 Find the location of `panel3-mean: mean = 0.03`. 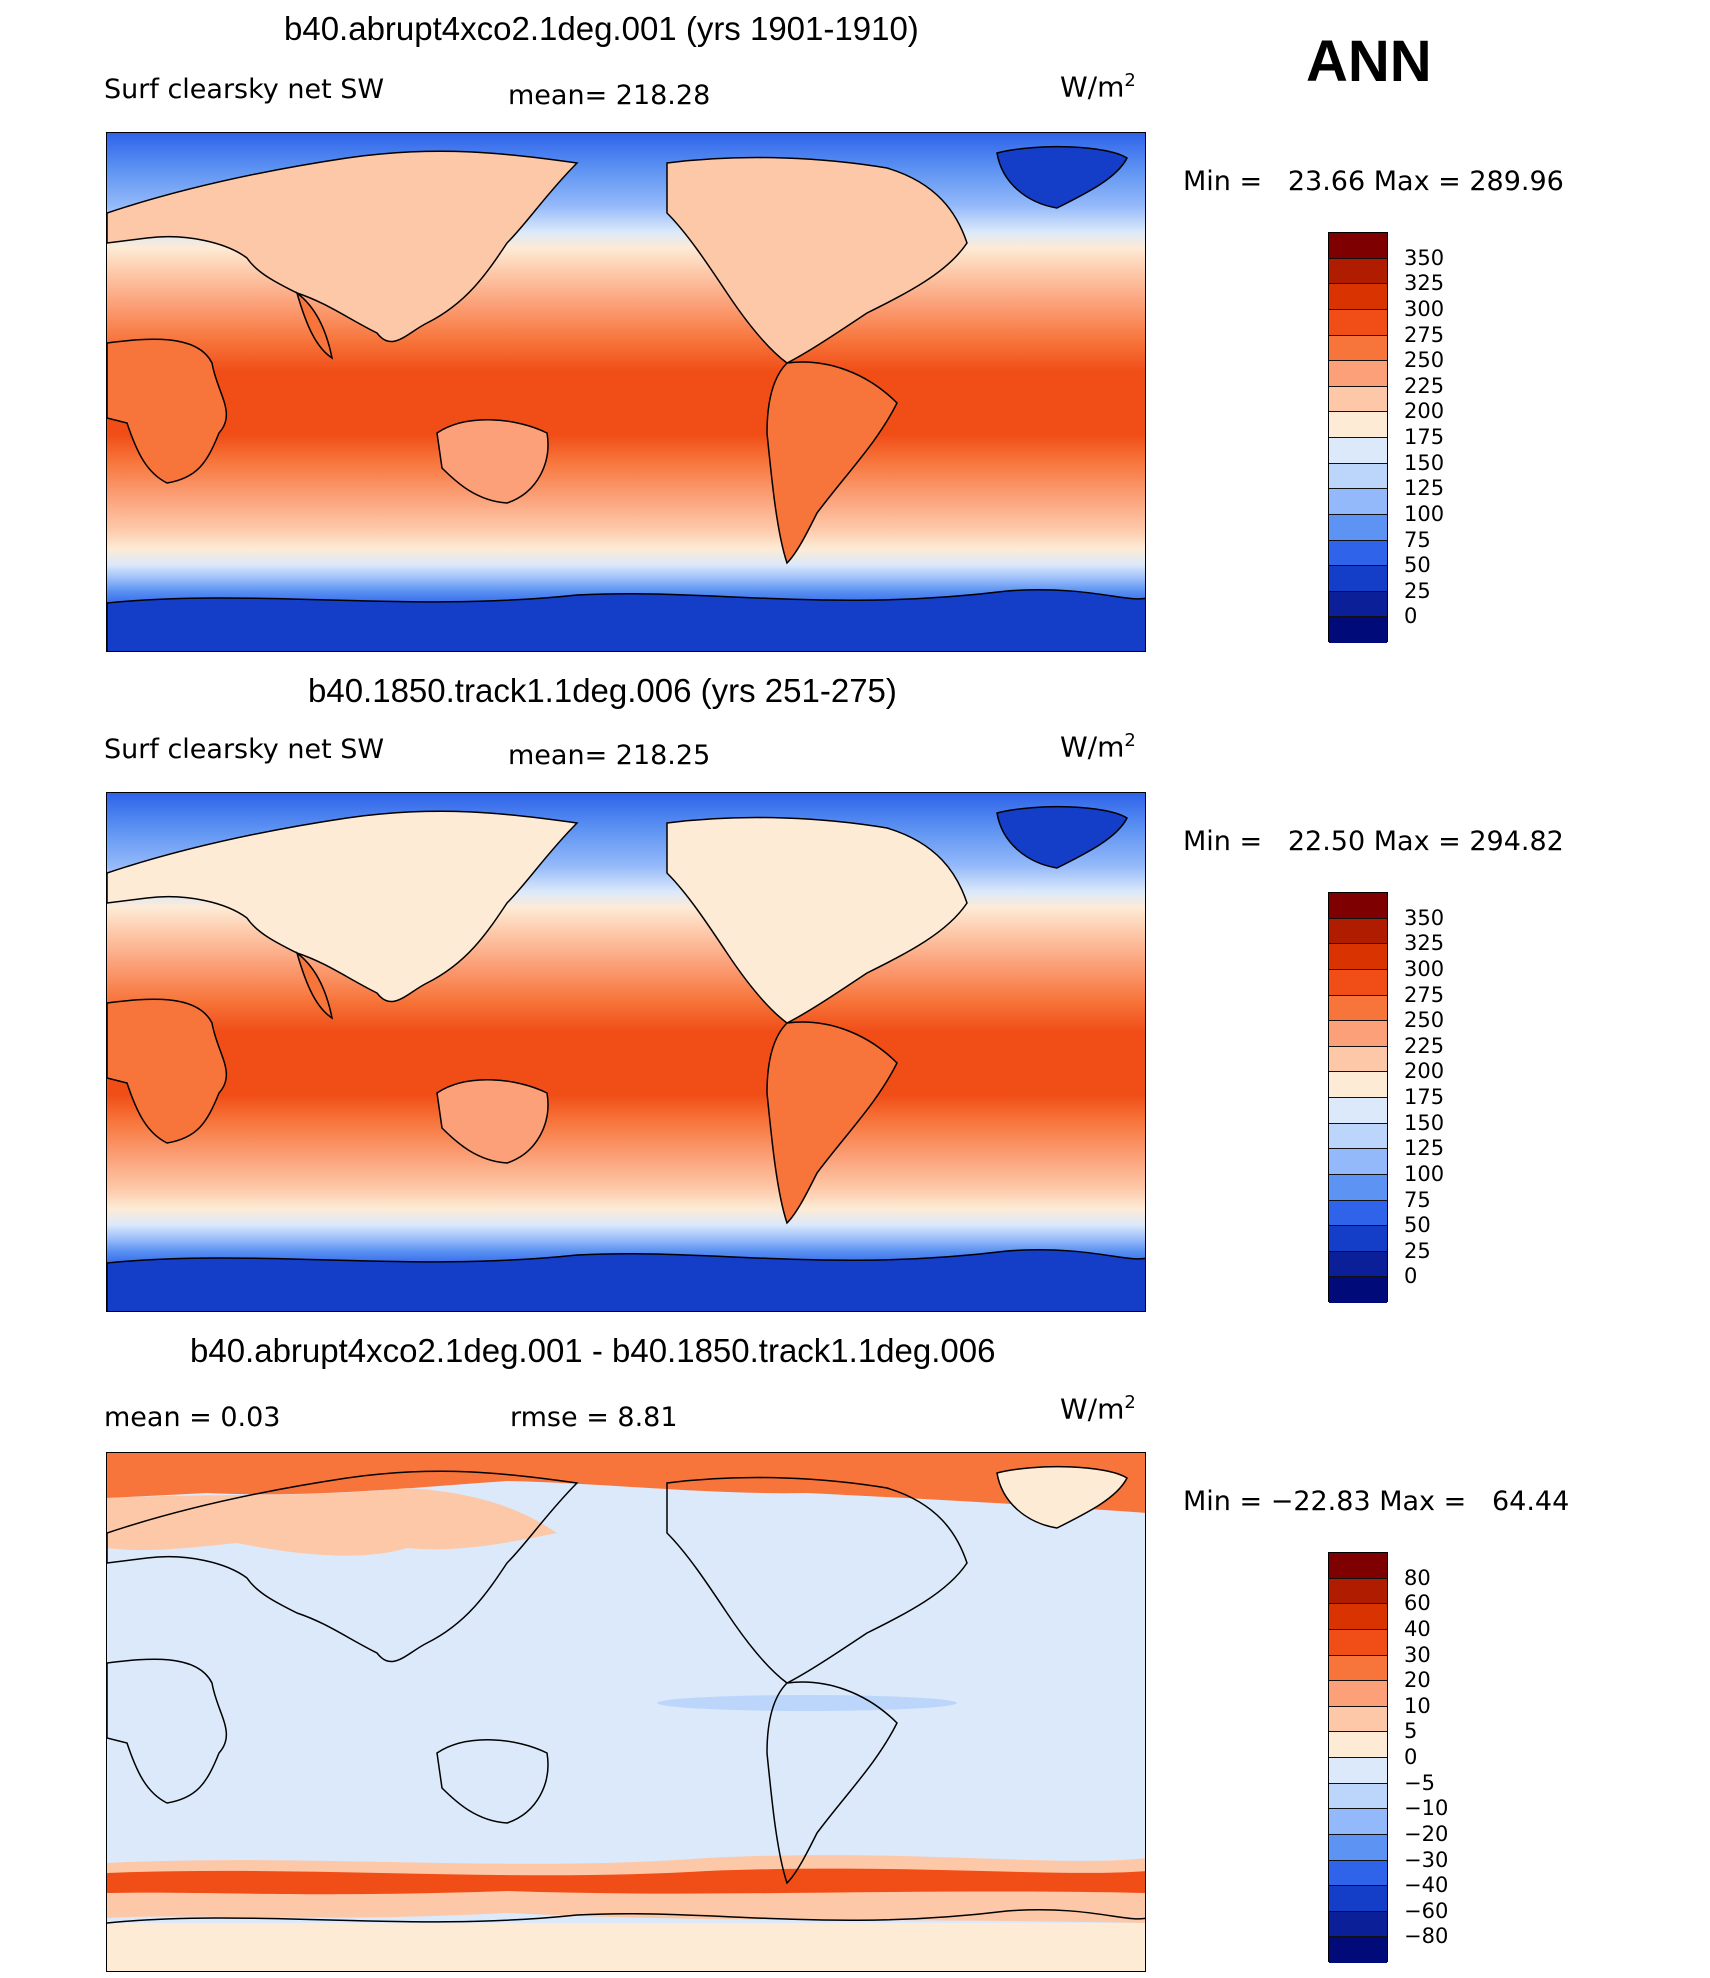

panel3-mean: mean = 0.03 is located at coordinates (192, 1417).